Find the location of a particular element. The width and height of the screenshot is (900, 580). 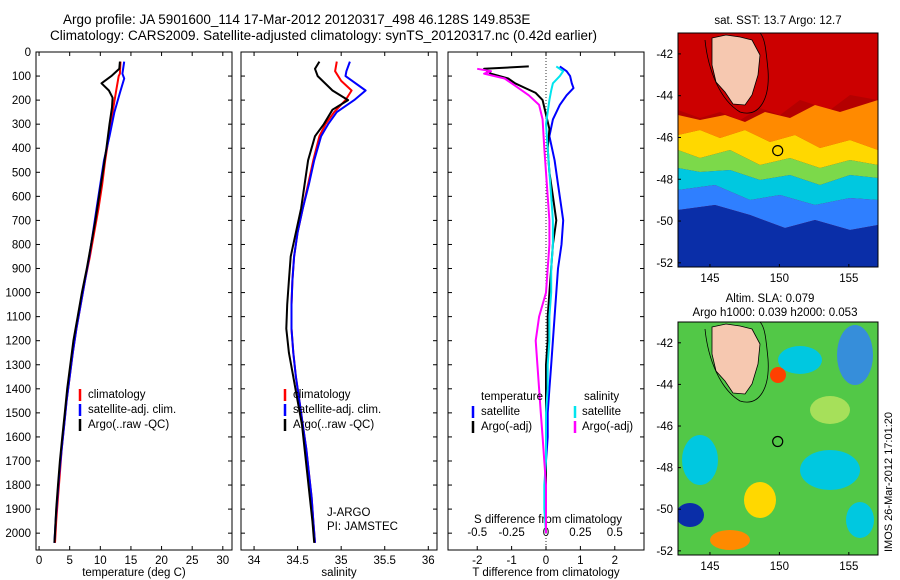

y-tick-label: 900 is located at coordinates (21, 270).